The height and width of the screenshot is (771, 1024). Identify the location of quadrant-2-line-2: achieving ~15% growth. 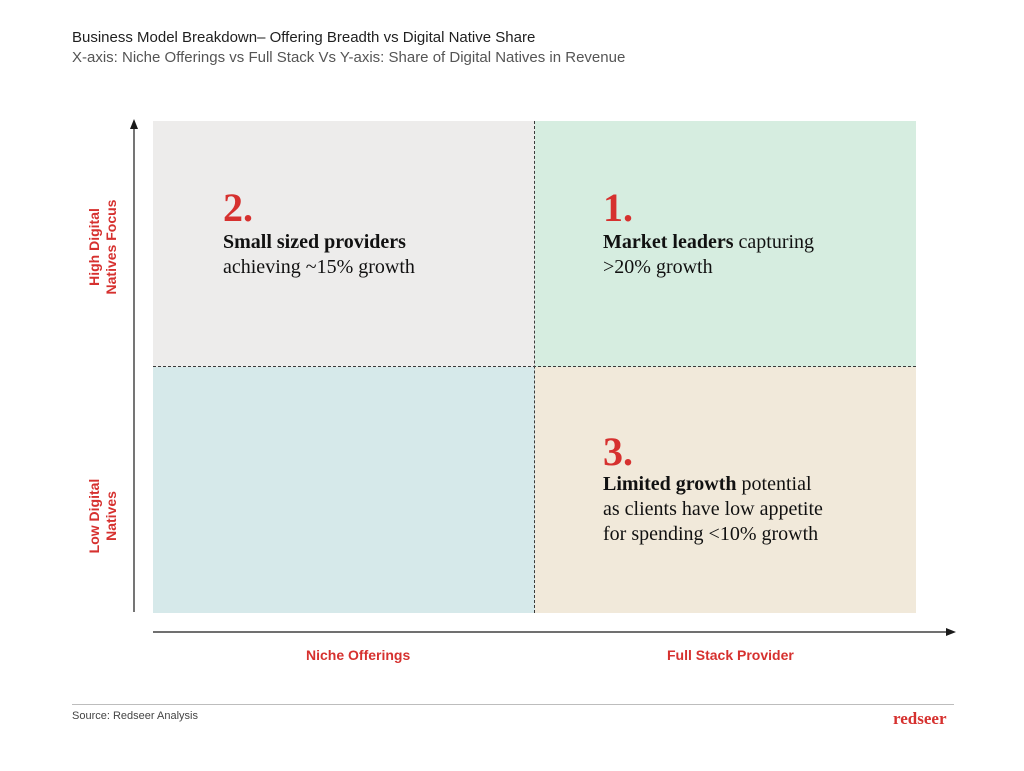
(319, 267).